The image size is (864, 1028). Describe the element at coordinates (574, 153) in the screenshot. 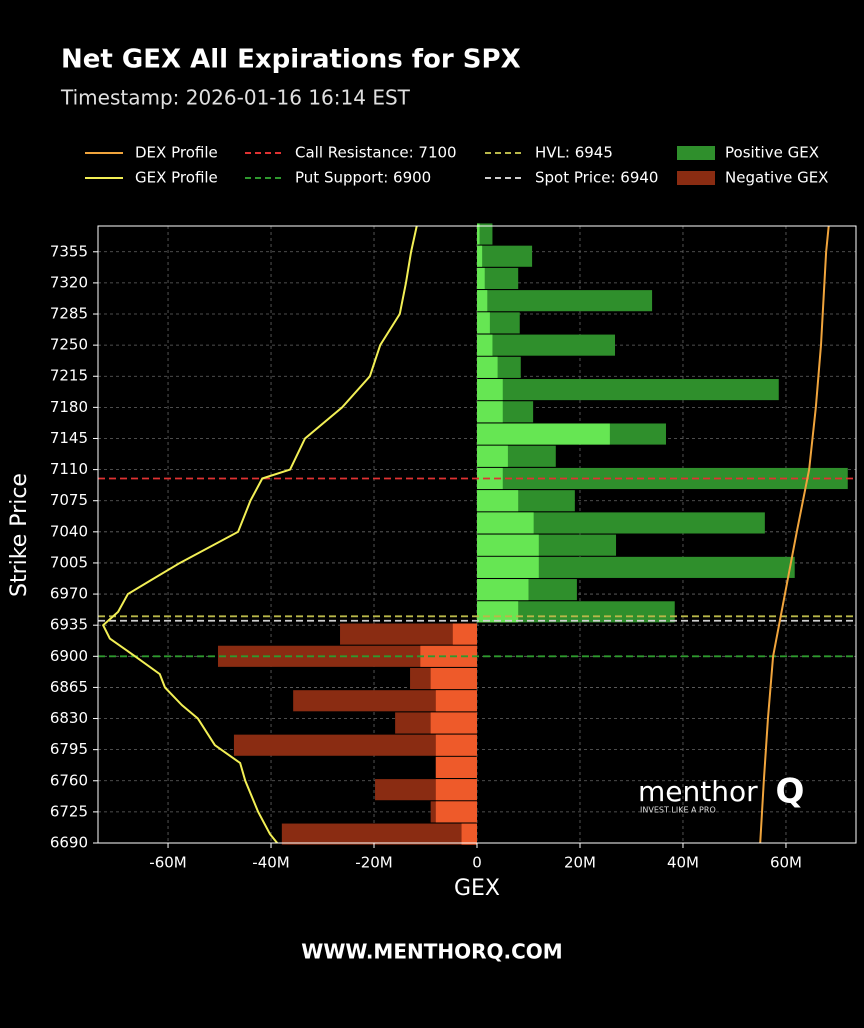

I see `legend-label: HVL: 6945` at that location.